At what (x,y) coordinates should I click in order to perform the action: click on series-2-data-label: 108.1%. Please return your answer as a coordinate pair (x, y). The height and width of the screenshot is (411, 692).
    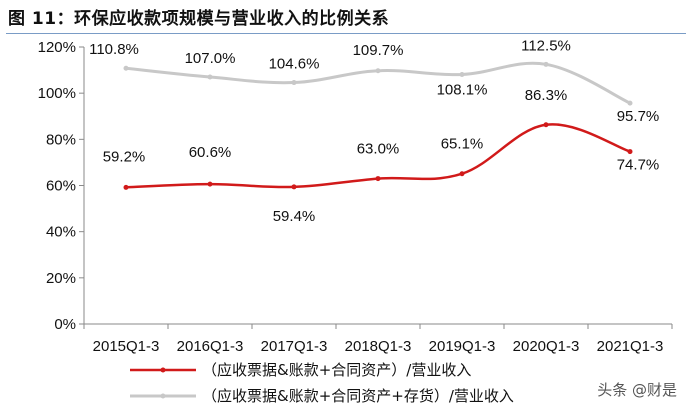
    Looking at the image, I should click on (462, 89).